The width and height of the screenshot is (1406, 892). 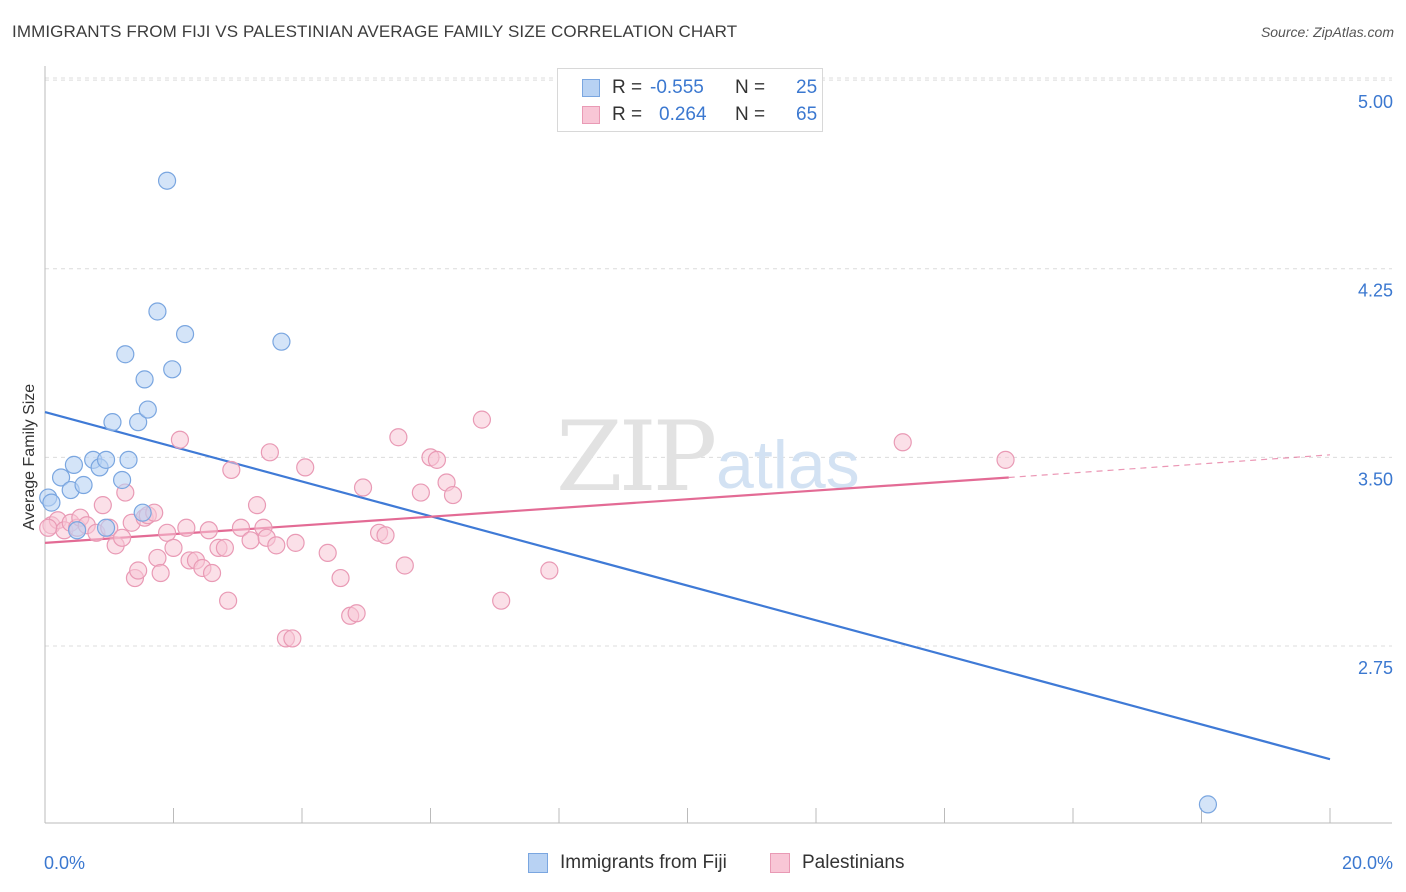 What do you see at coordinates (1169, 466) in the screenshot?
I see `trend-line-palestinians-extension` at bounding box center [1169, 466].